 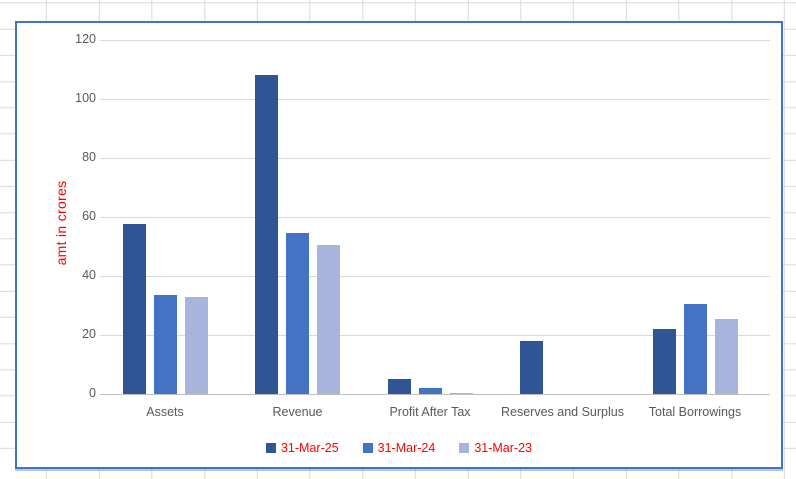 What do you see at coordinates (695, 349) in the screenshot?
I see `bar-31-Mar-24-total-borrowings` at bounding box center [695, 349].